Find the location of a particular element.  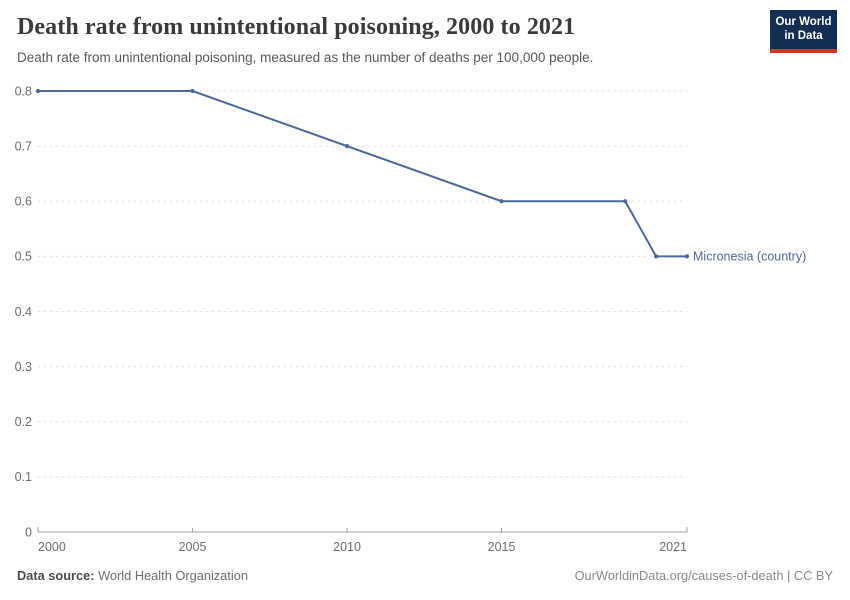

owid-logo: Our World in Data is located at coordinates (803, 31).